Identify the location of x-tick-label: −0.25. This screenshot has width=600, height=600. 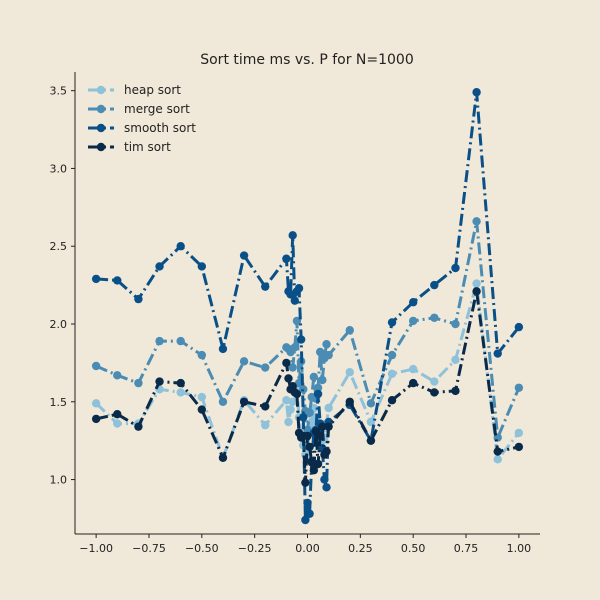
(255, 548).